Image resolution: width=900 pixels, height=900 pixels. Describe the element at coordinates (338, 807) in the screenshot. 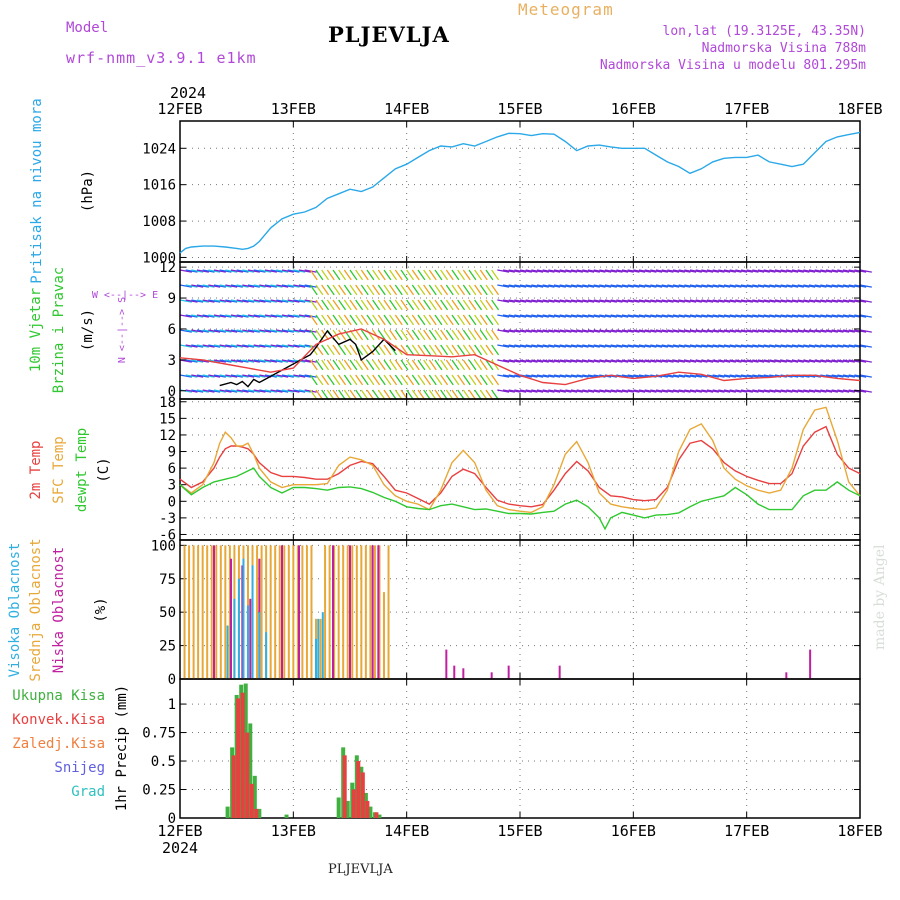

I see `bar-ukupna-kisa` at that location.